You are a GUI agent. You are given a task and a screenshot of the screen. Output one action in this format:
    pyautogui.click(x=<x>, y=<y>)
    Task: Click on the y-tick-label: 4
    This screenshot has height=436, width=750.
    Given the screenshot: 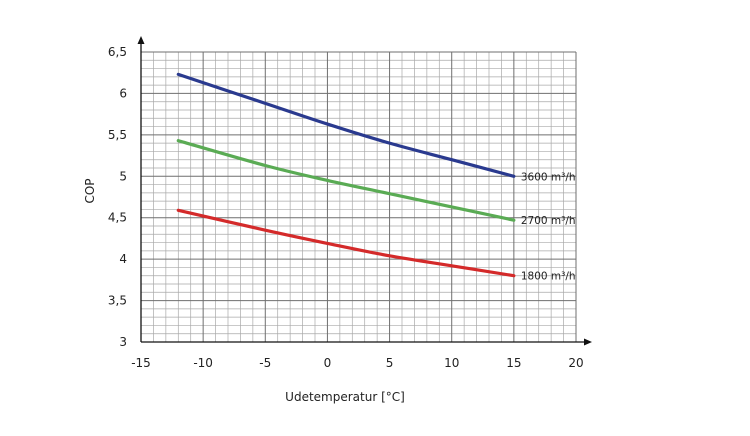 What is the action you would take?
    pyautogui.click(x=123, y=259)
    